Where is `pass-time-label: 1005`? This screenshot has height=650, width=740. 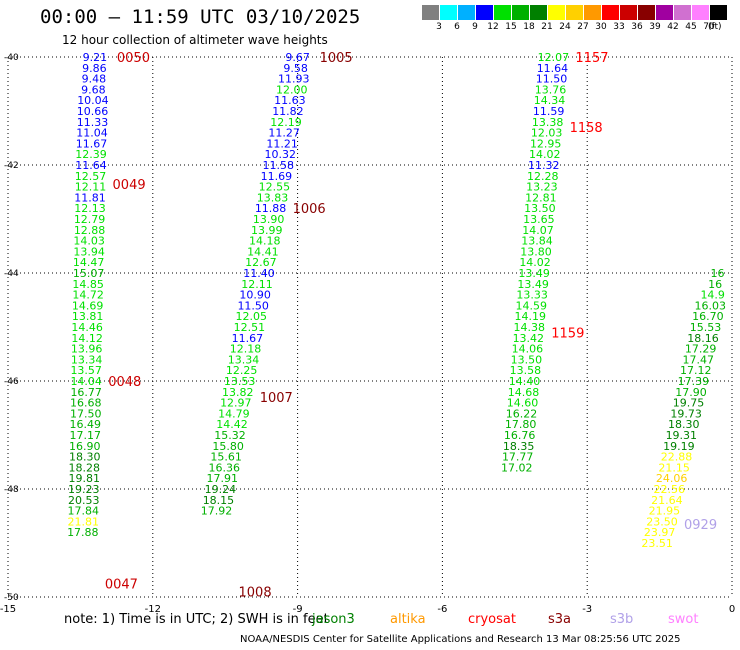
pass-time-label: 1005 is located at coordinates (336, 58).